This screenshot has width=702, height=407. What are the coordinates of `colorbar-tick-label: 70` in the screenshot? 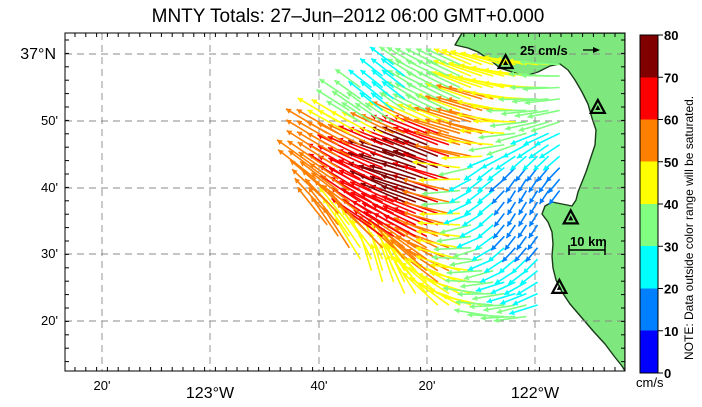 It's located at (671, 77).